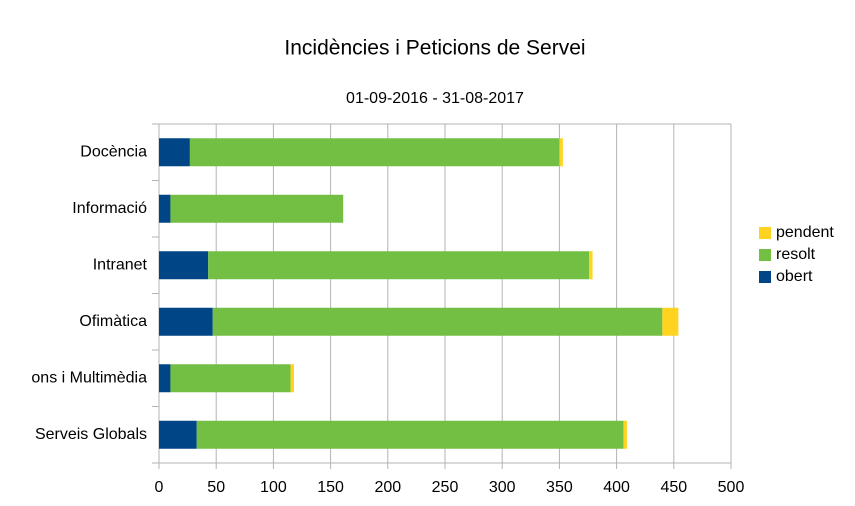 The width and height of the screenshot is (855, 506). What do you see at coordinates (387, 487) in the screenshot?
I see `x-tick-label: 200` at bounding box center [387, 487].